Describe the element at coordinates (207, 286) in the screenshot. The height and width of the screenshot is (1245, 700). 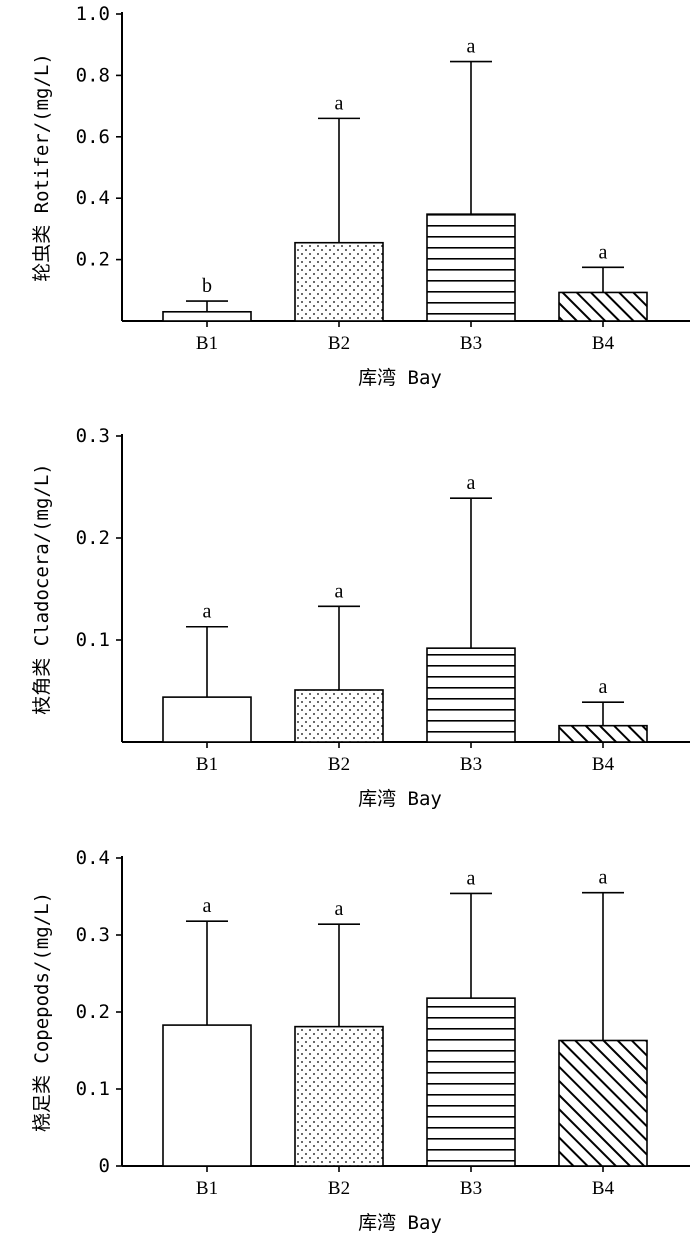
I see `significance-label: b` at that location.